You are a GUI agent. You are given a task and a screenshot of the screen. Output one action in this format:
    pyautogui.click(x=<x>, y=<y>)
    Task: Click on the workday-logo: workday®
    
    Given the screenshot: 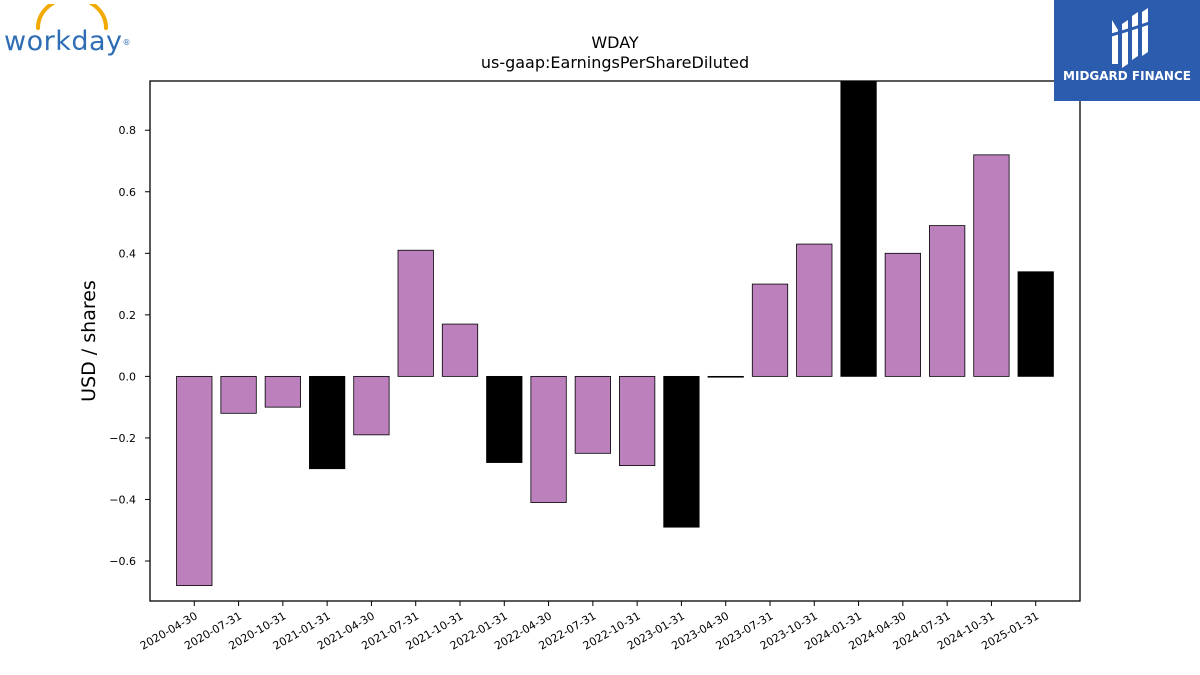 What is the action you would take?
    pyautogui.click(x=69, y=30)
    